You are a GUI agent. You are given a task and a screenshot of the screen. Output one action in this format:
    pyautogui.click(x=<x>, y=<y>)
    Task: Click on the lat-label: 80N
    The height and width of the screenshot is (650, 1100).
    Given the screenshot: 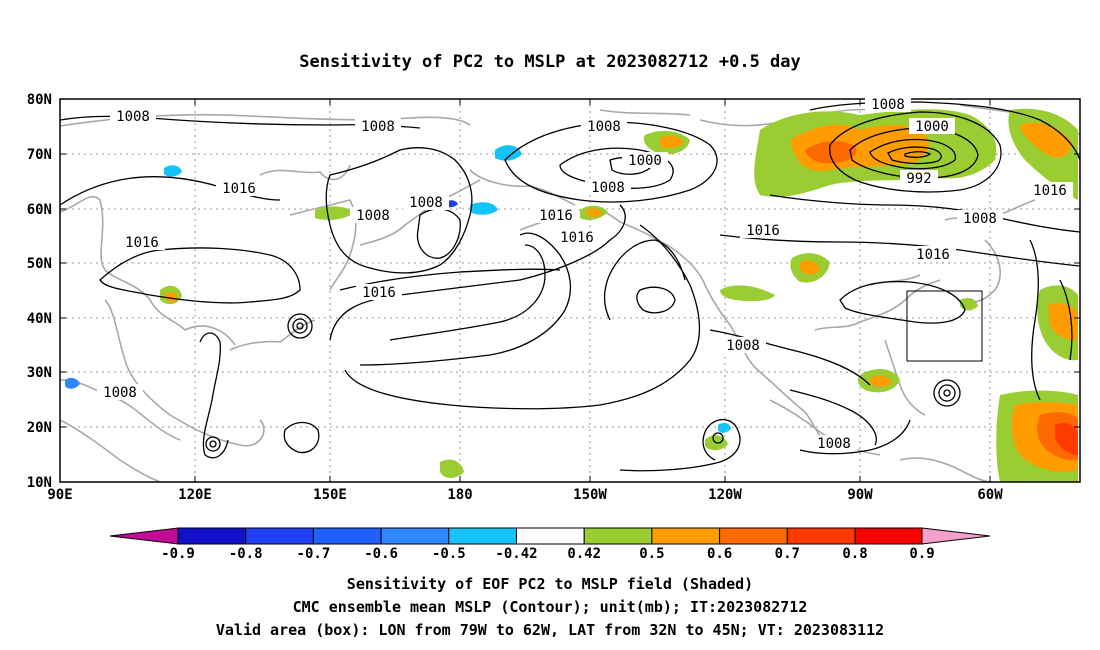 What is the action you would take?
    pyautogui.click(x=39, y=100)
    